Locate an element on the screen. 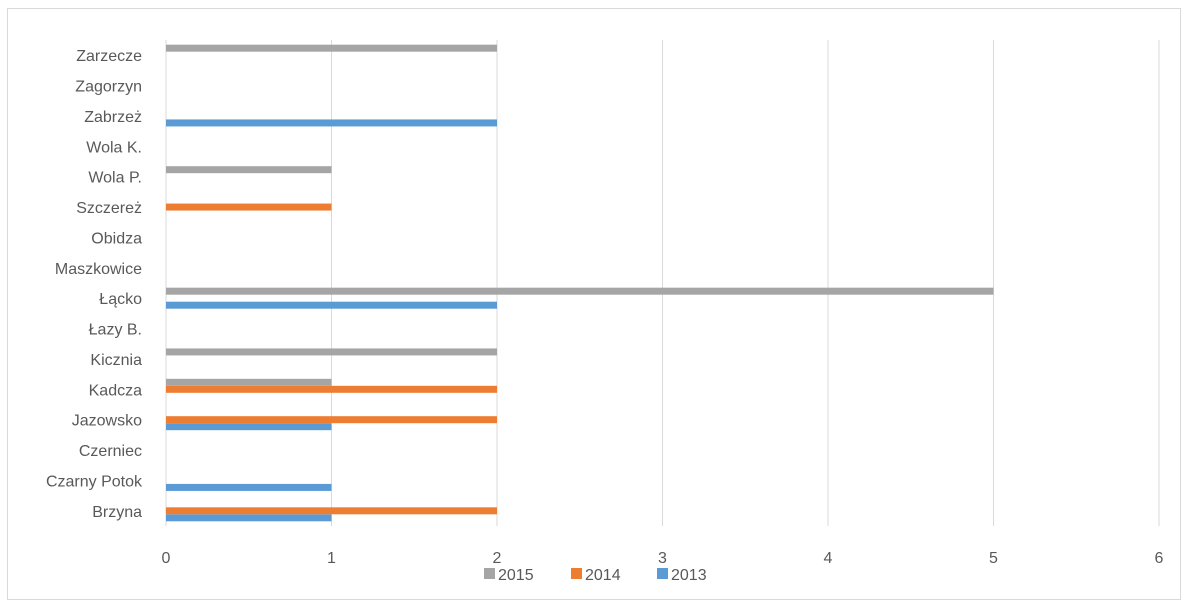  legend-label-2013: 2013 is located at coordinates (689, 575).